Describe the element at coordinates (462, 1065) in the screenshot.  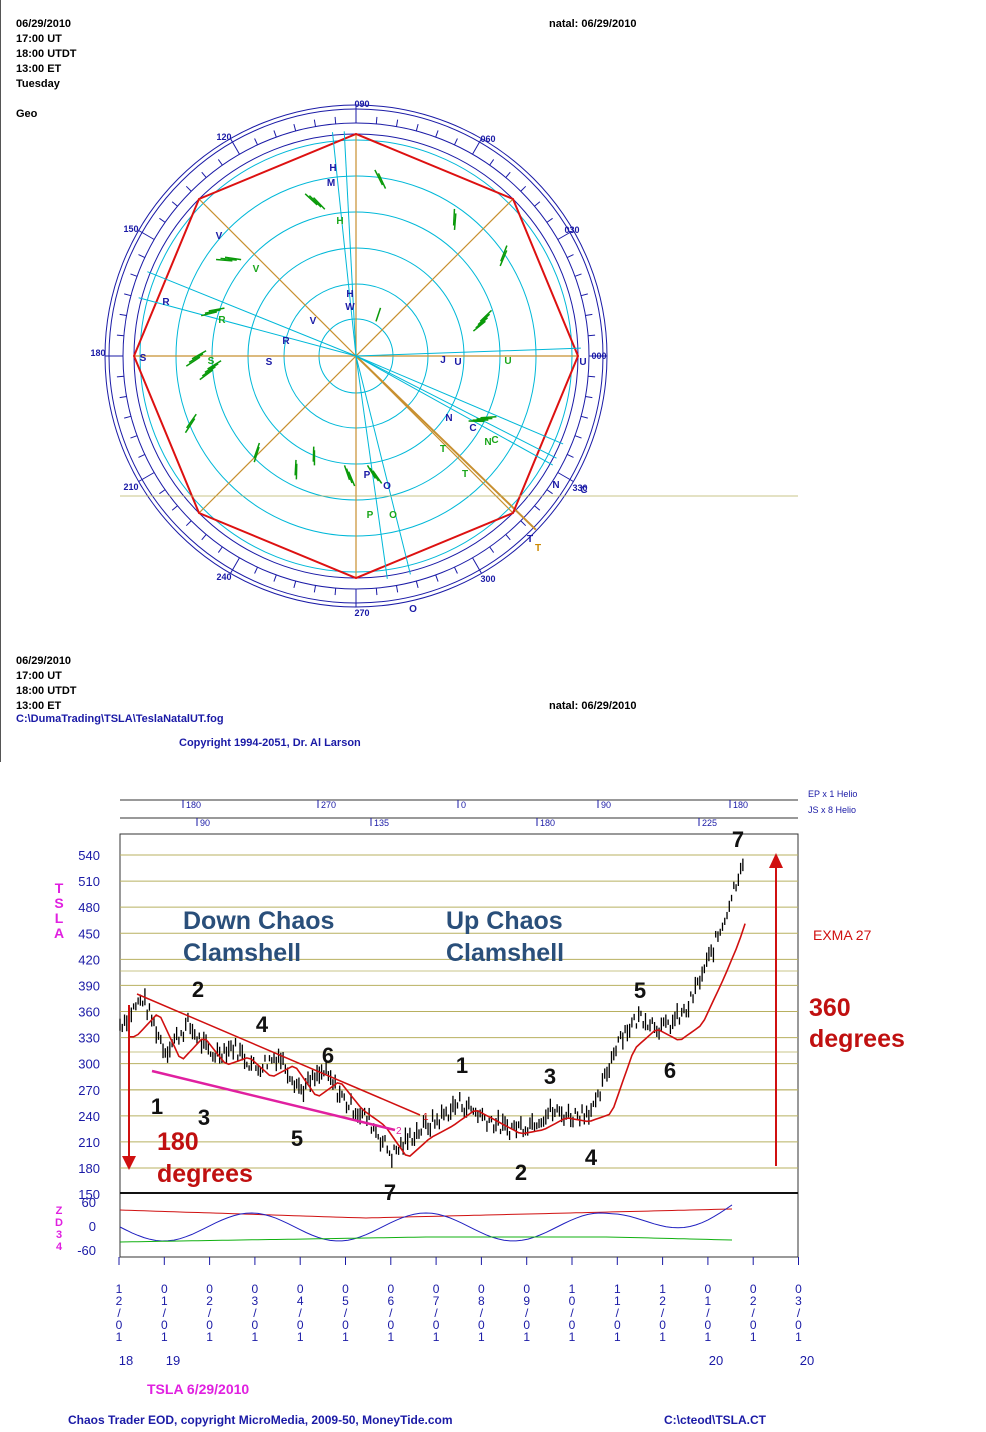
I see `wave-label: 1` at that location.